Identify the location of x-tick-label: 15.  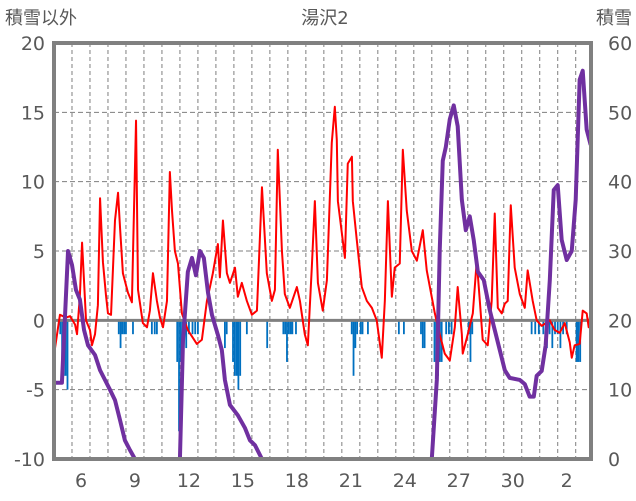
(243, 481).